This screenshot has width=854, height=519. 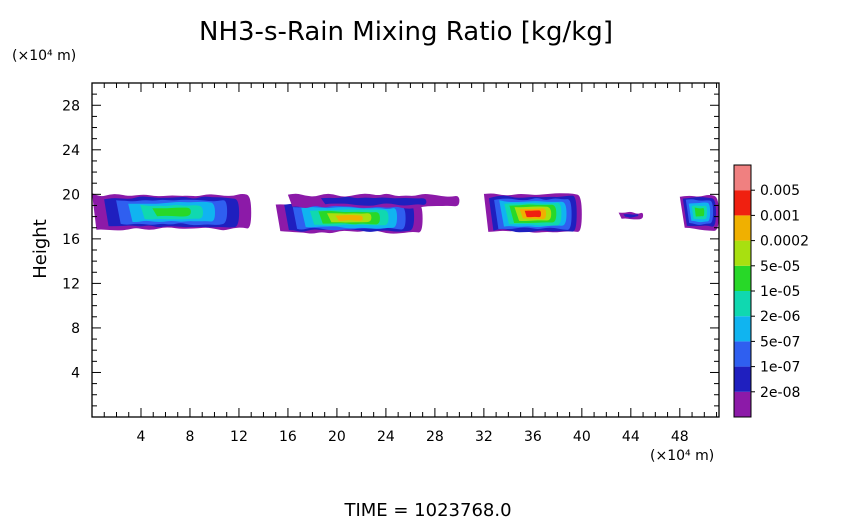 I want to click on x-unit-label: (×10⁴ m), so click(x=682, y=456).